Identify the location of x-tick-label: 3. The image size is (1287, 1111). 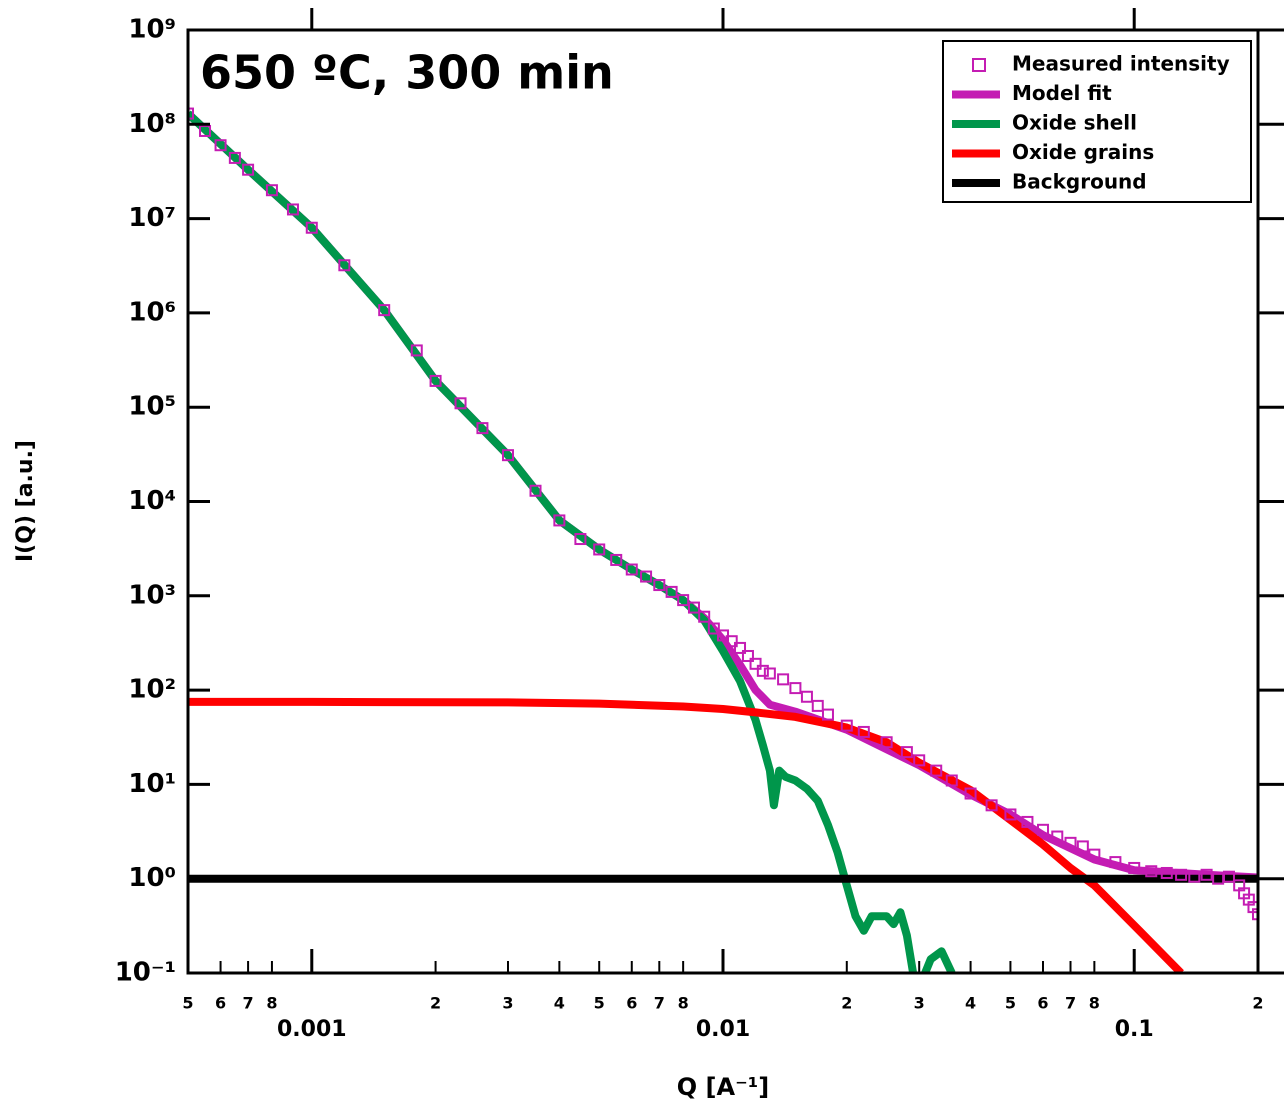
(507, 1003).